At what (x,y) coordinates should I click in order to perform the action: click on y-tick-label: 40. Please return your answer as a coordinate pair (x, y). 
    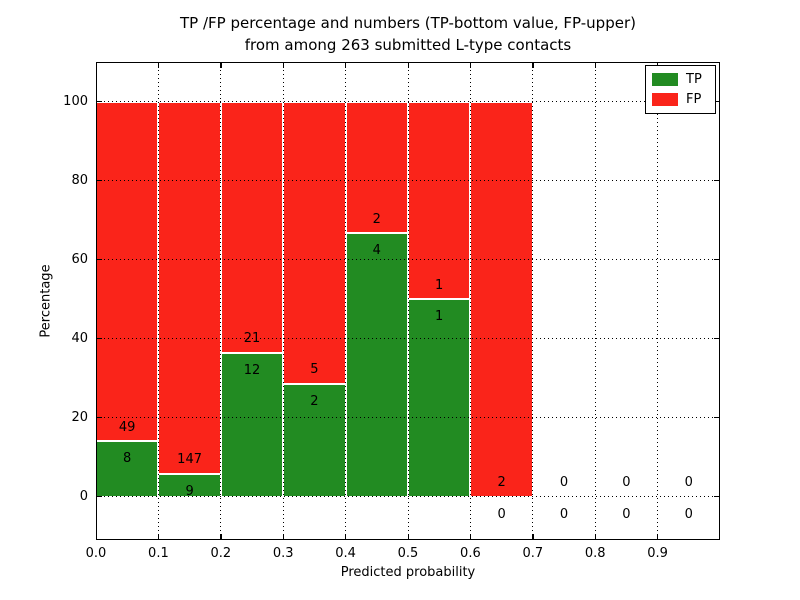
    Looking at the image, I should click on (79, 338).